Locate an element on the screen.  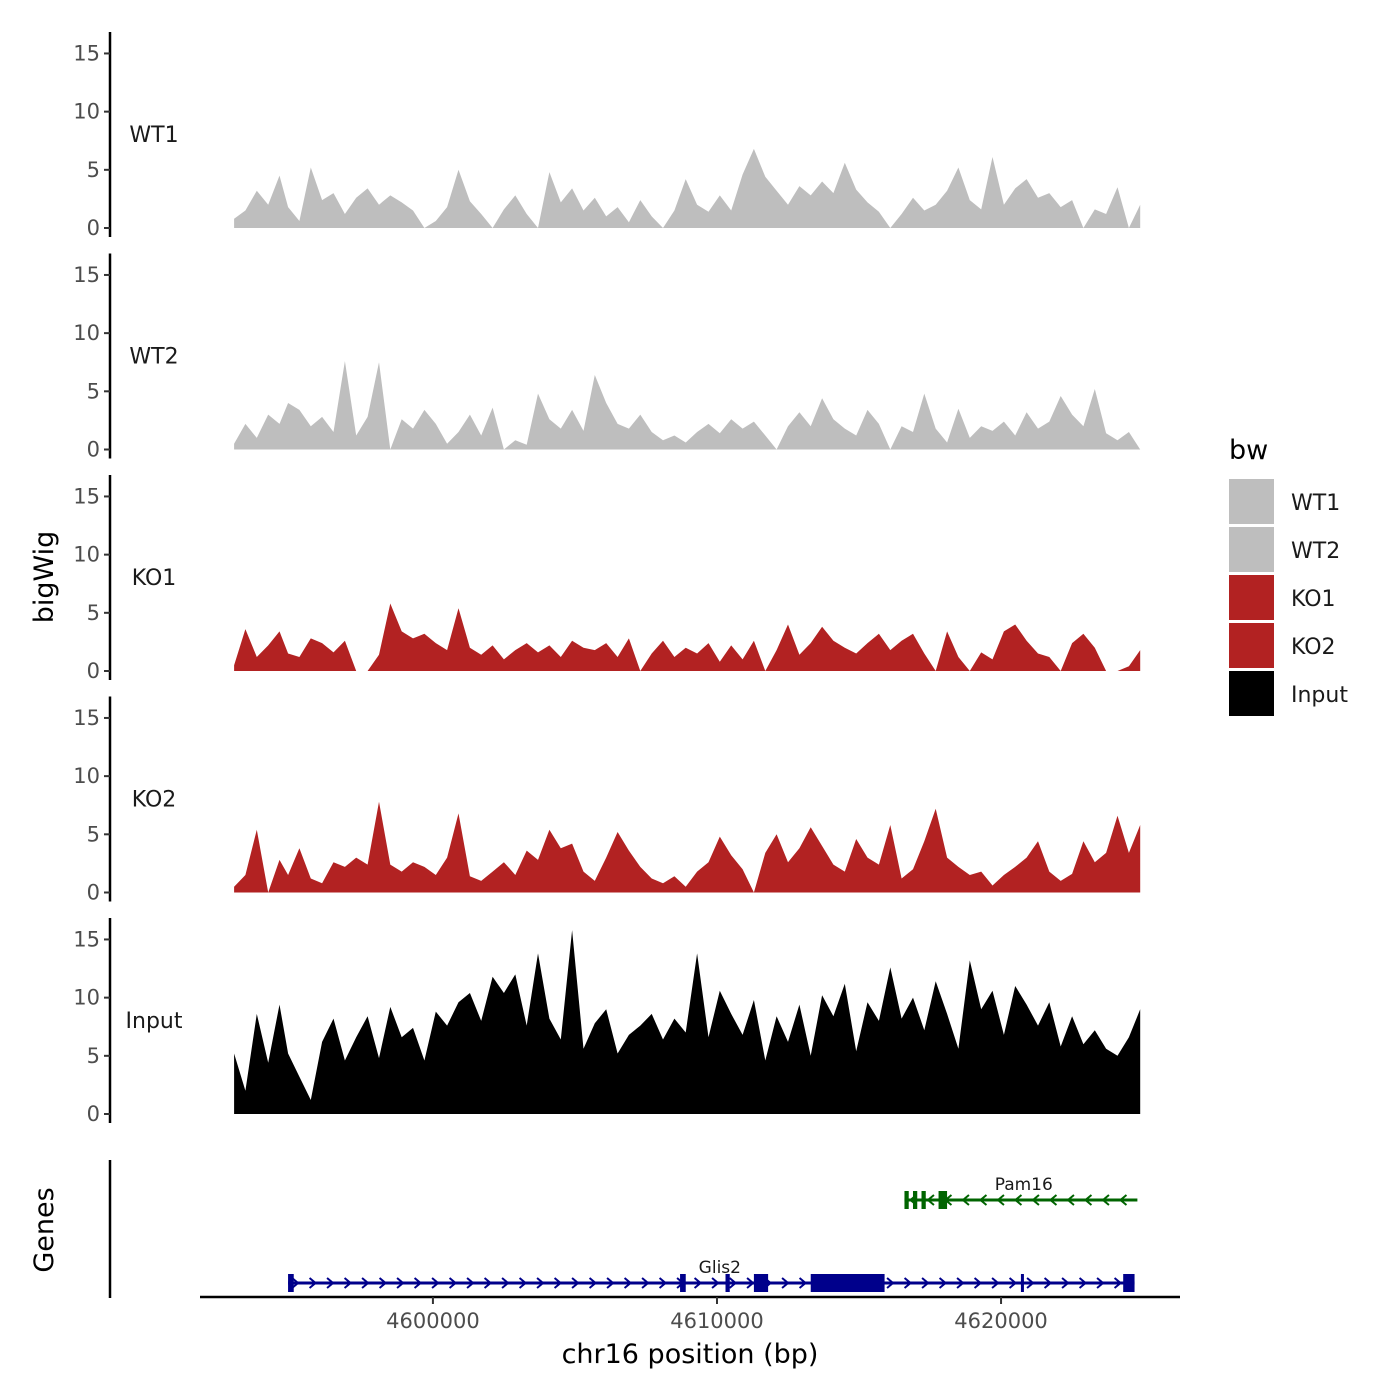
legend-item-input: Input is located at coordinates (1288, 693).